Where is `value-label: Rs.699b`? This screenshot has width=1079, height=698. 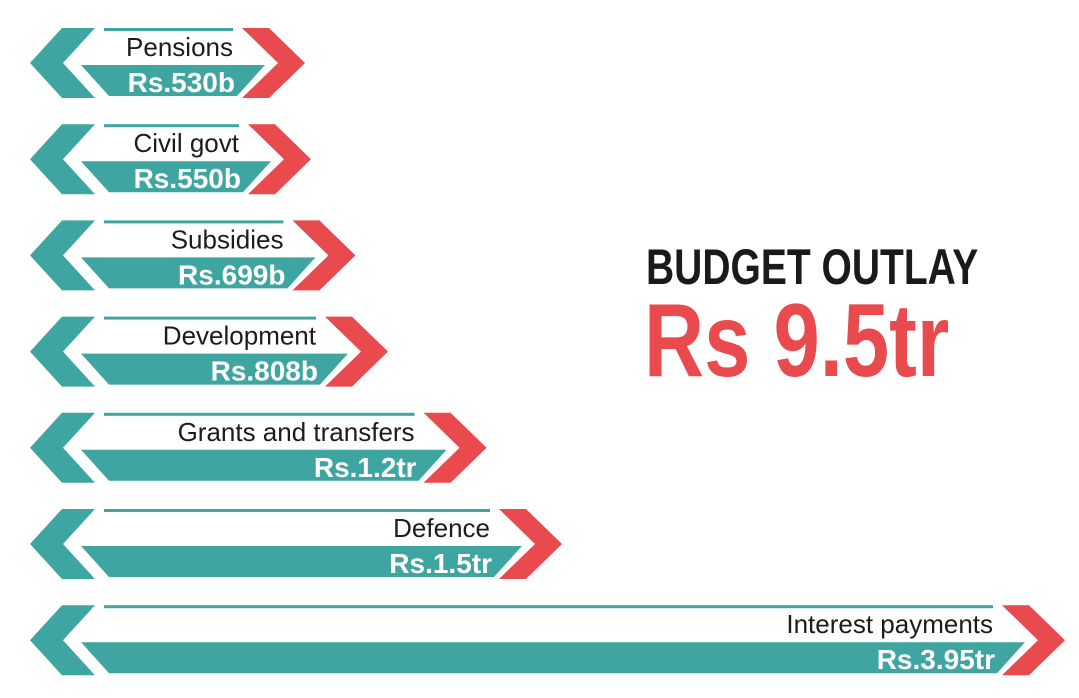 value-label: Rs.699b is located at coordinates (231, 274).